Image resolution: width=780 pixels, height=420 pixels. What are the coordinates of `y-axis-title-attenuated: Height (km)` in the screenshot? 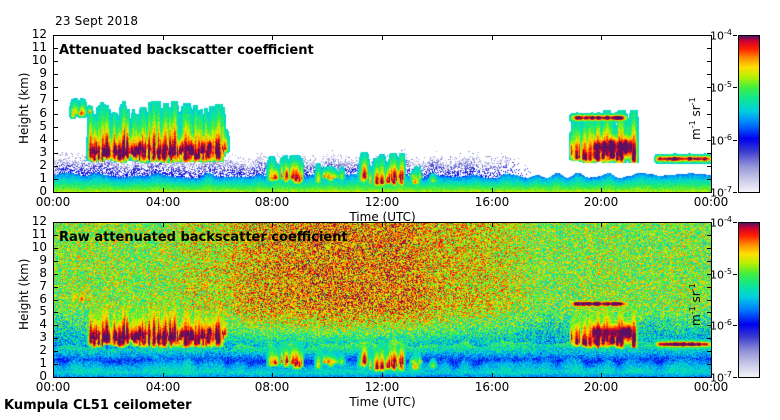 It's located at (24, 108).